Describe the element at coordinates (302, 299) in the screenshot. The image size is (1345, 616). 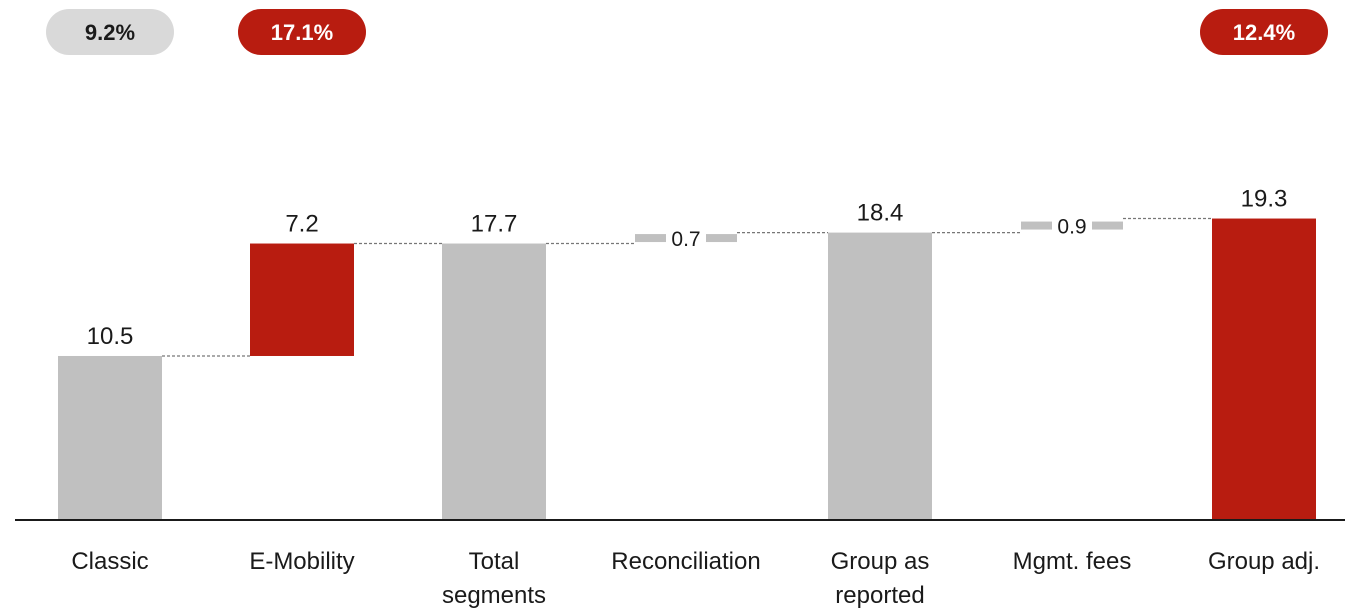
I see `bar-increment` at that location.